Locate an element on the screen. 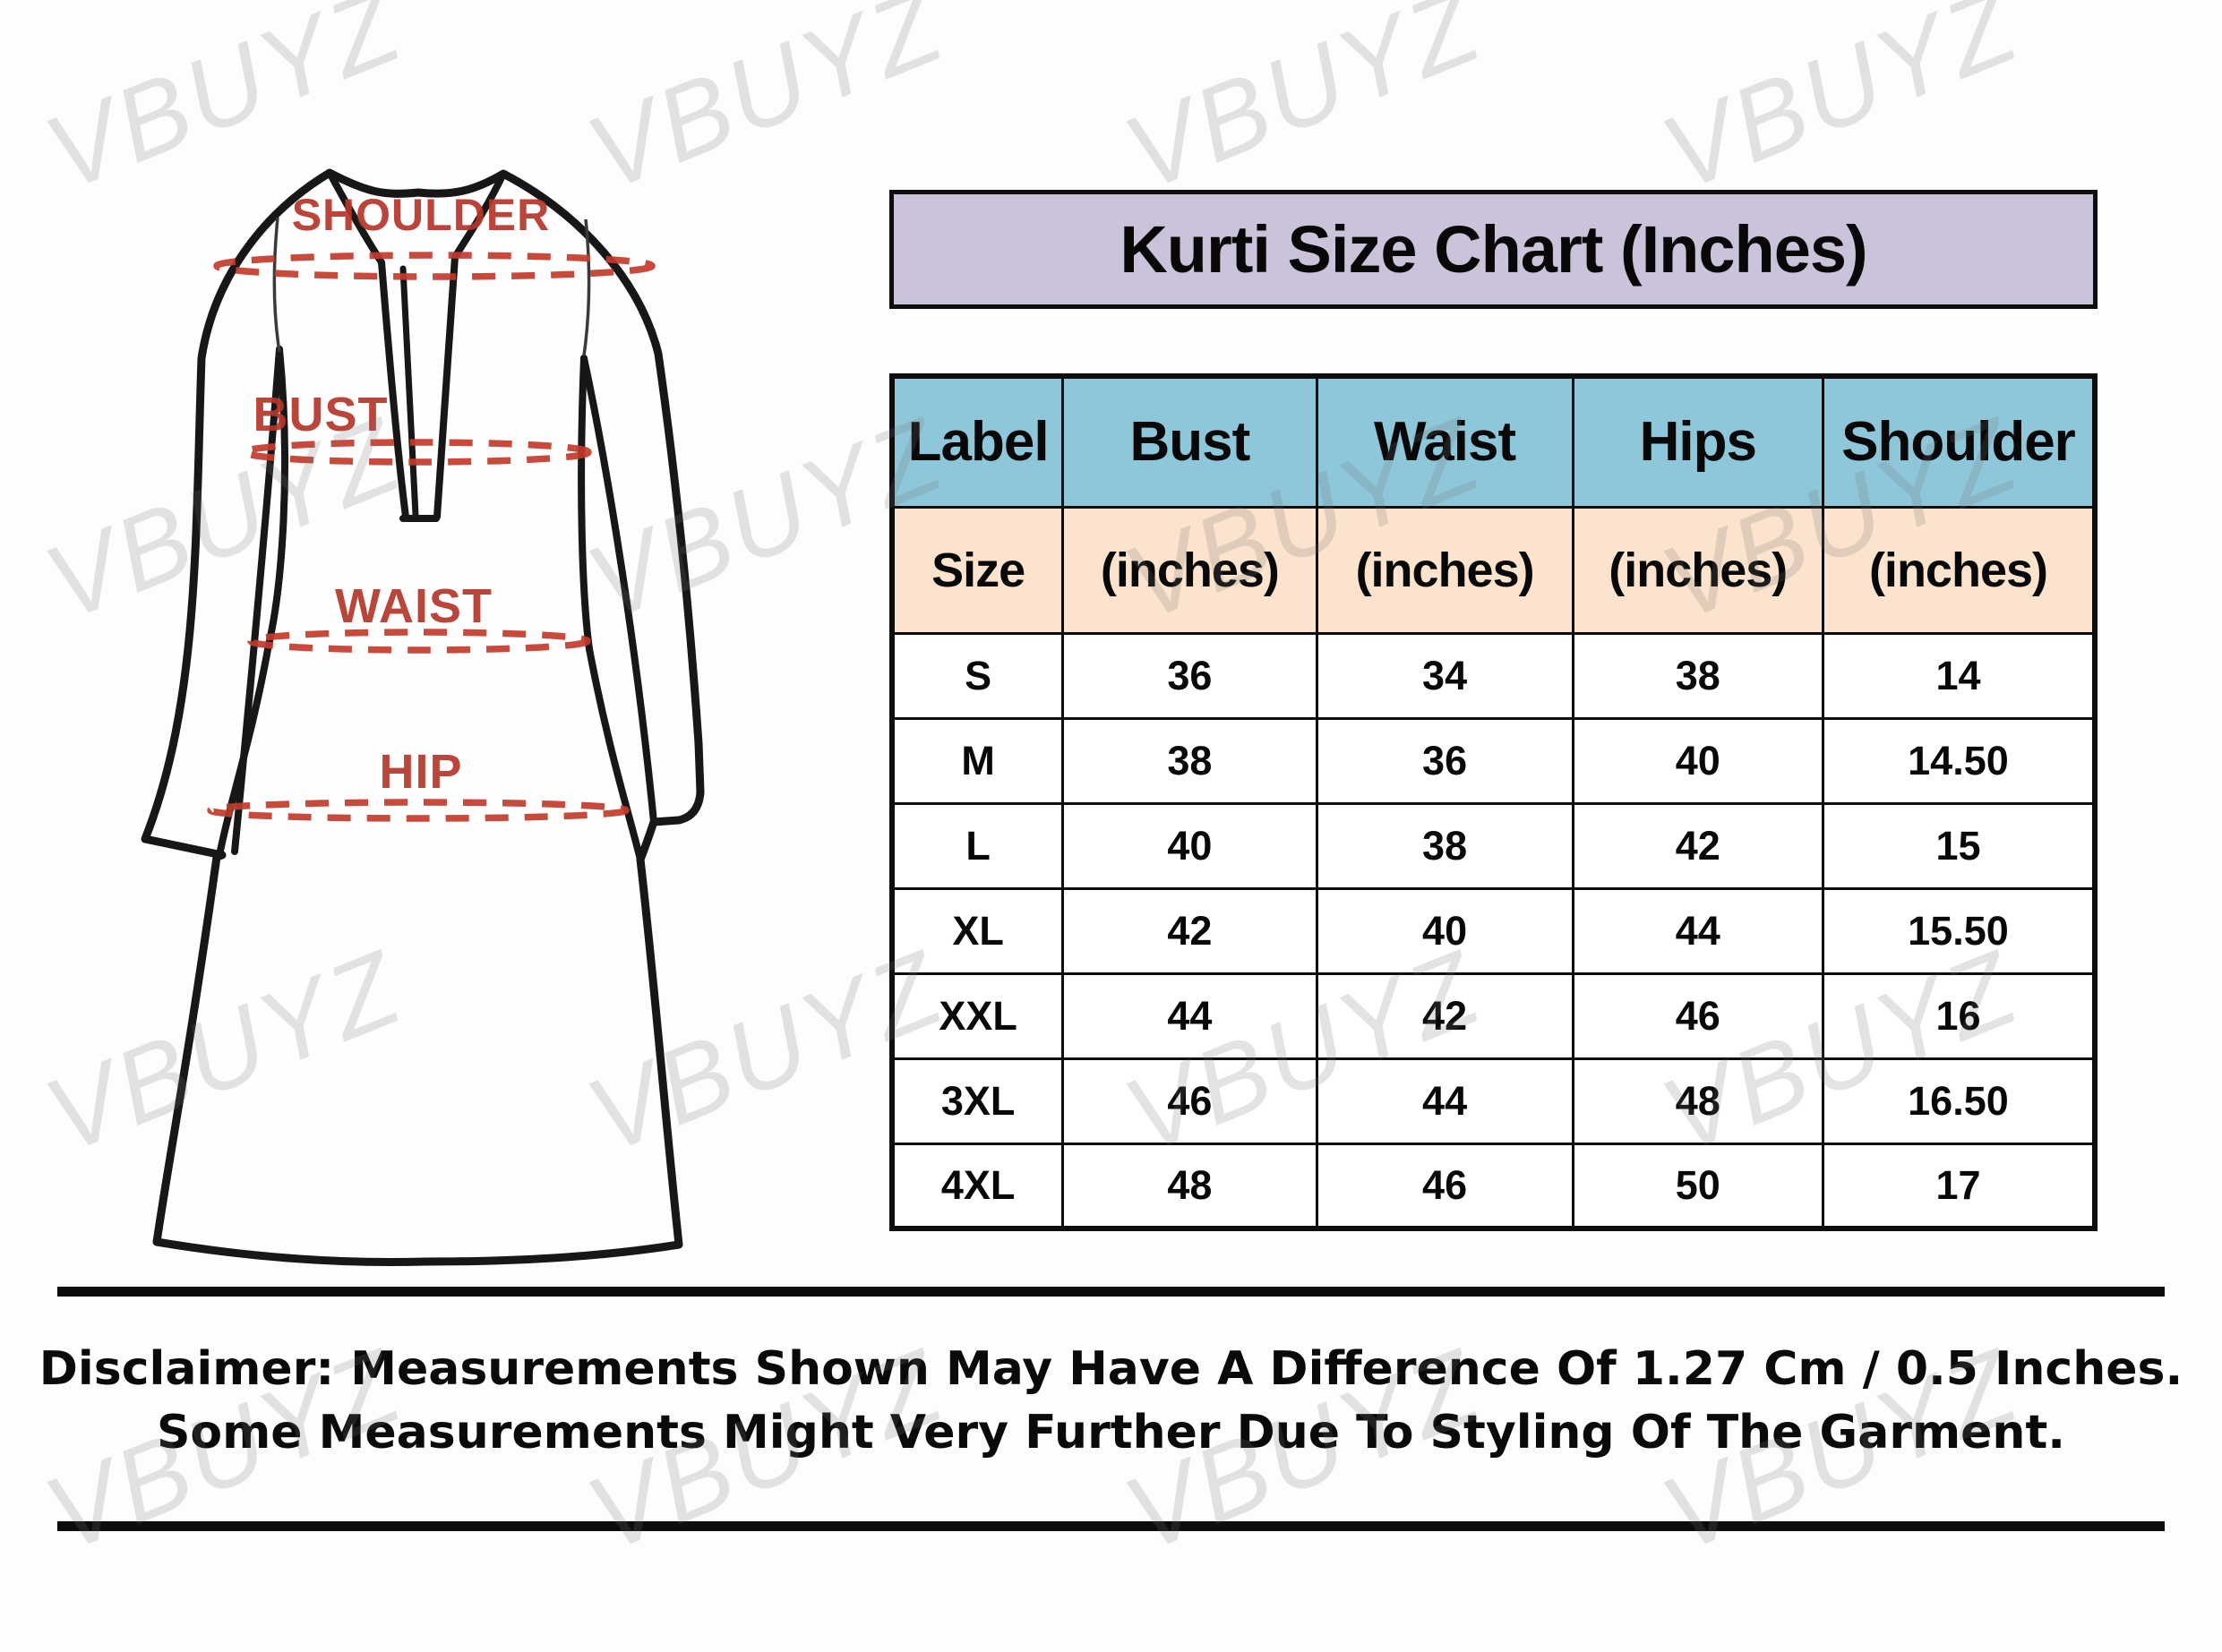 This screenshot has height=1652, width=2222. waist-cell: 44 is located at coordinates (1444, 1101).